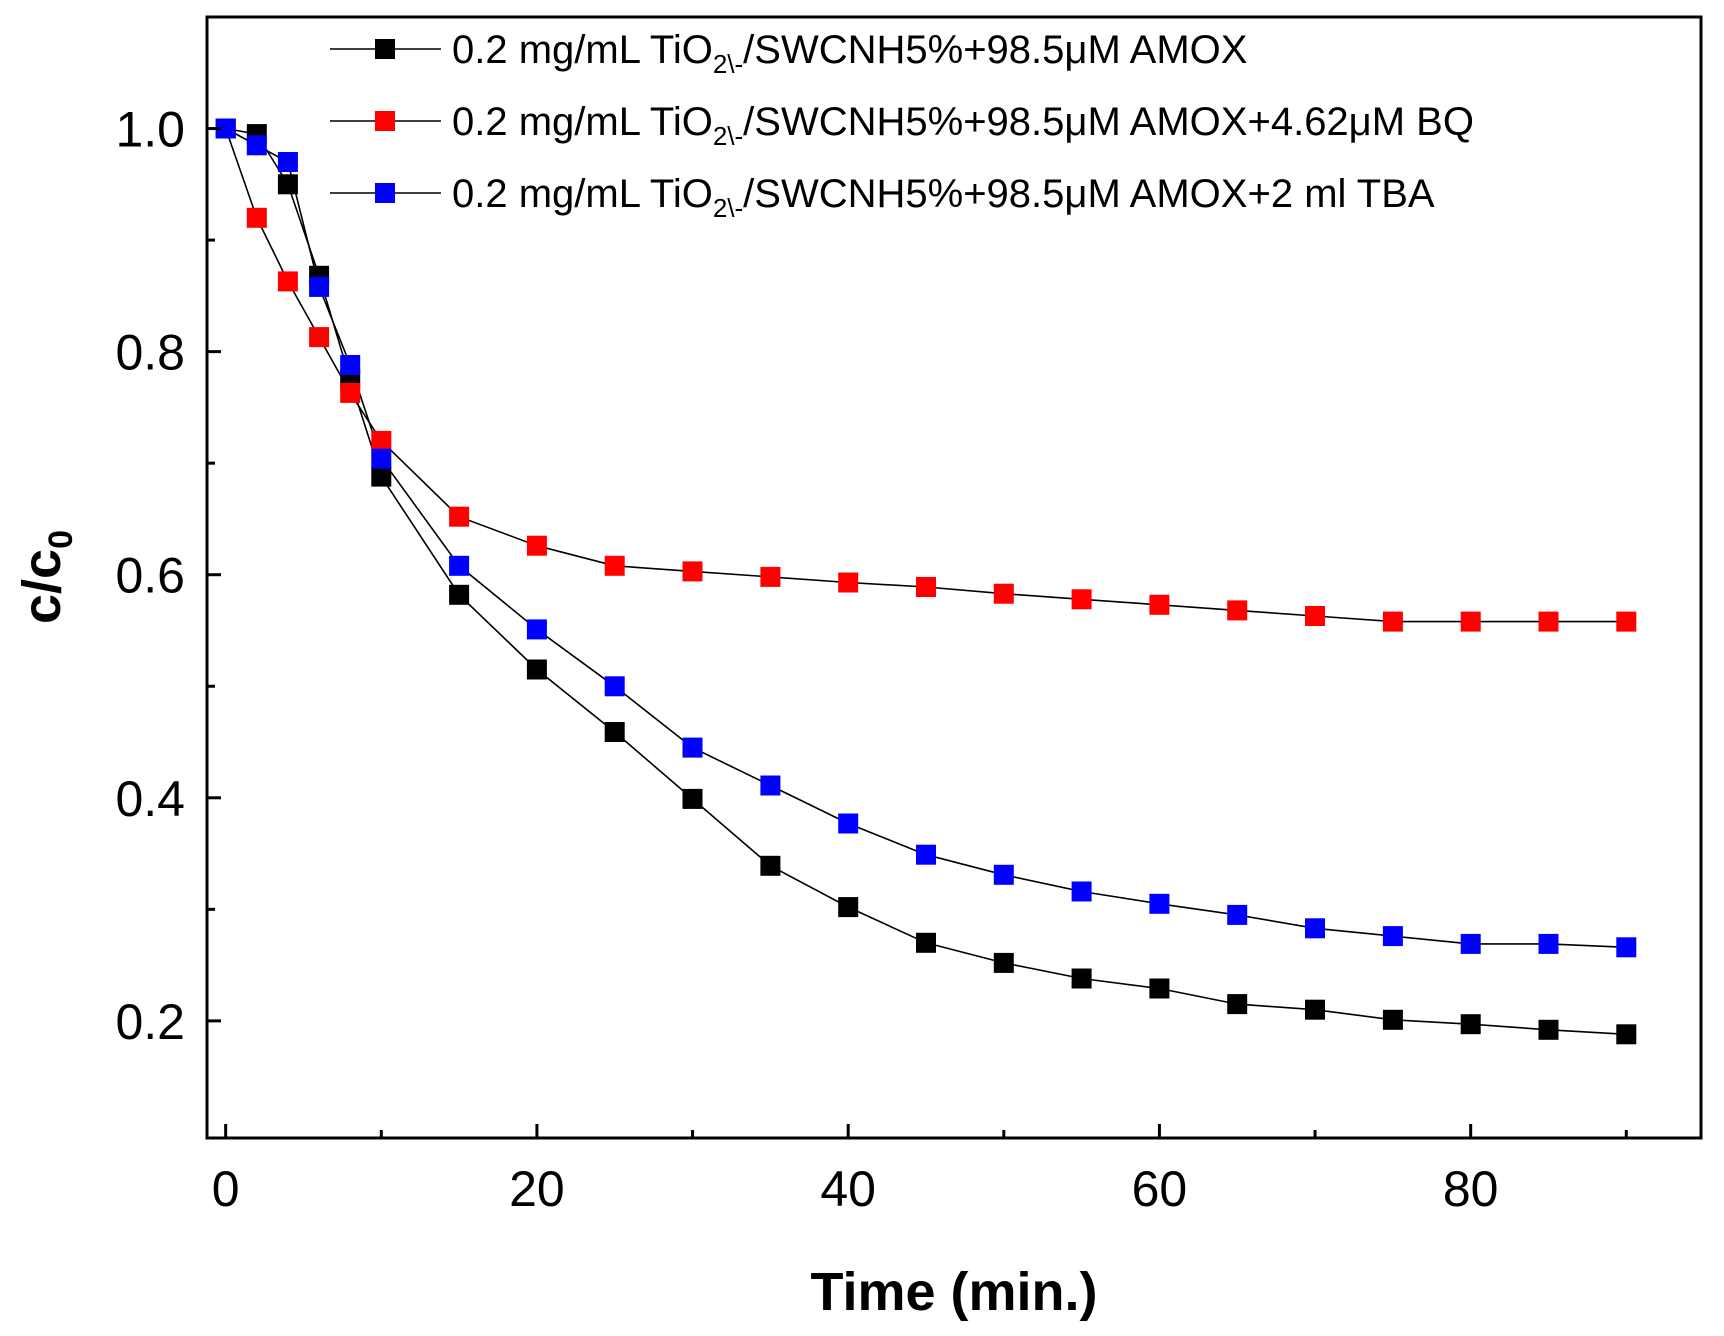 The height and width of the screenshot is (1336, 1724). What do you see at coordinates (848, 1189) in the screenshot?
I see `x-tick-label: 40` at bounding box center [848, 1189].